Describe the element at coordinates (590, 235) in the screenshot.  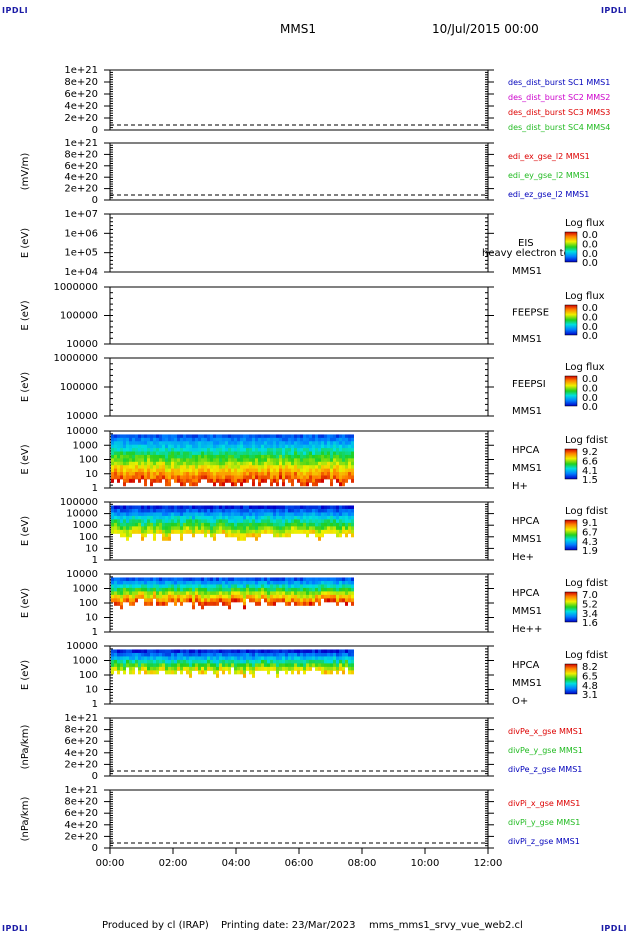
I see `colorbar-tick-label: 0.0` at that location.